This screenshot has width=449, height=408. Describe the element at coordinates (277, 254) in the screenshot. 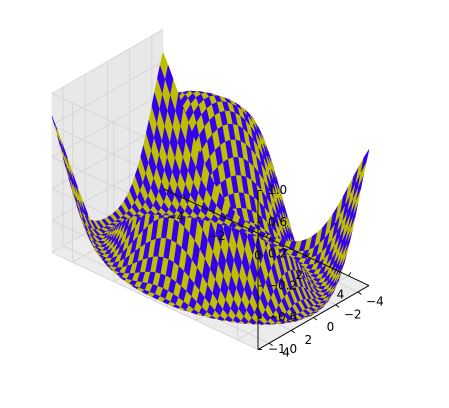

I see `z-tick-label-3: 0.2` at that location.